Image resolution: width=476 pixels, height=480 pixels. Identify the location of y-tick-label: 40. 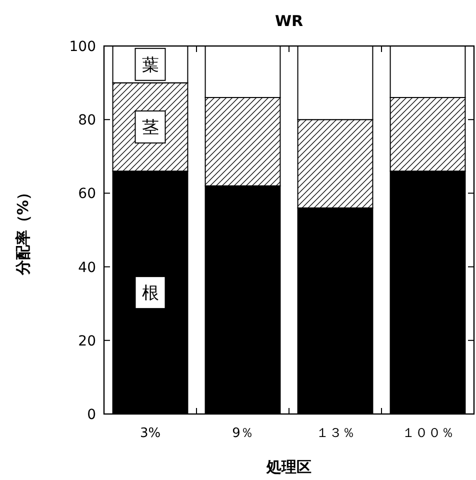
(87, 268).